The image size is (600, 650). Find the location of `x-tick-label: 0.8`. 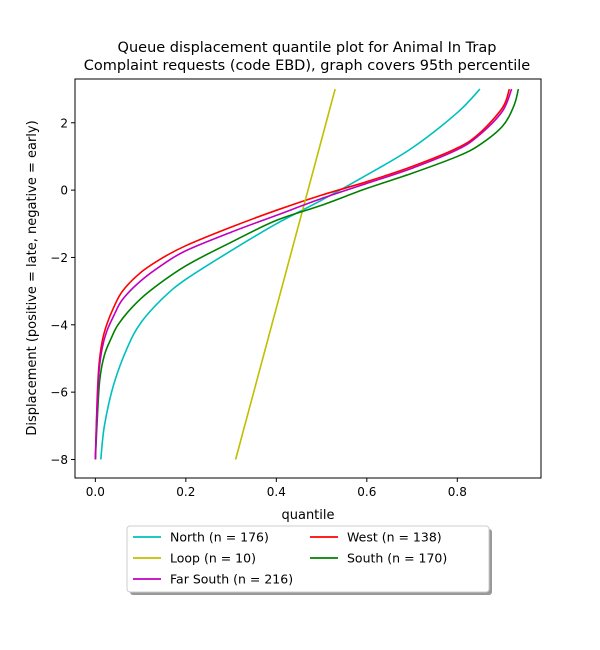

x-tick-label: 0.8 is located at coordinates (457, 492).